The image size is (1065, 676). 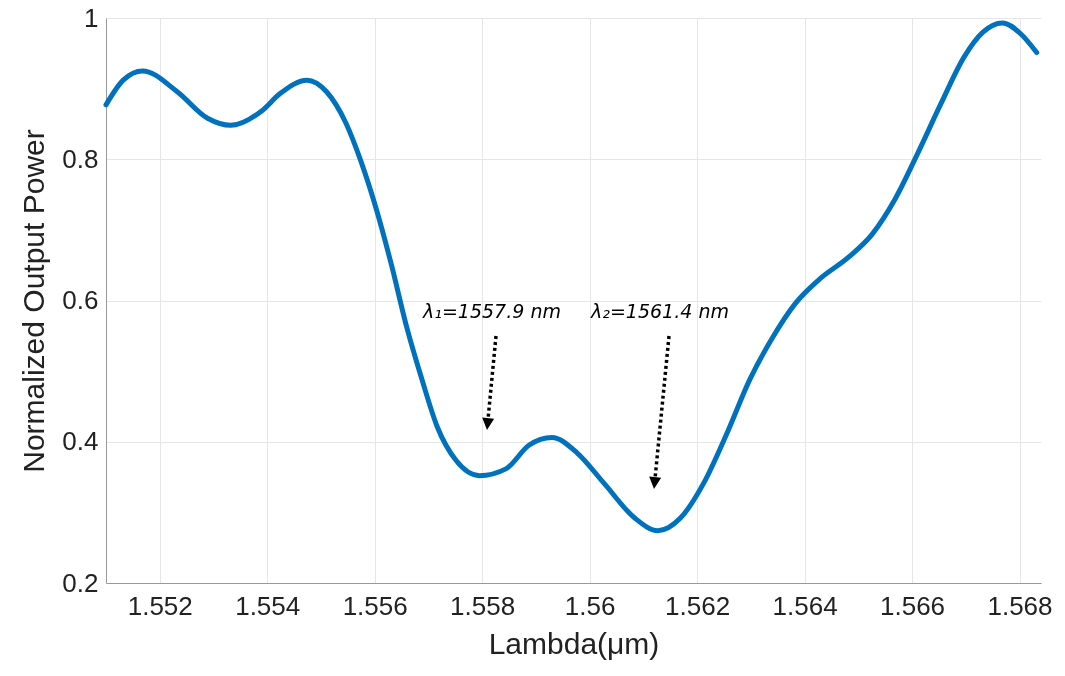 What do you see at coordinates (80, 158) in the screenshot?
I see `y-tick-label: 0.8` at bounding box center [80, 158].